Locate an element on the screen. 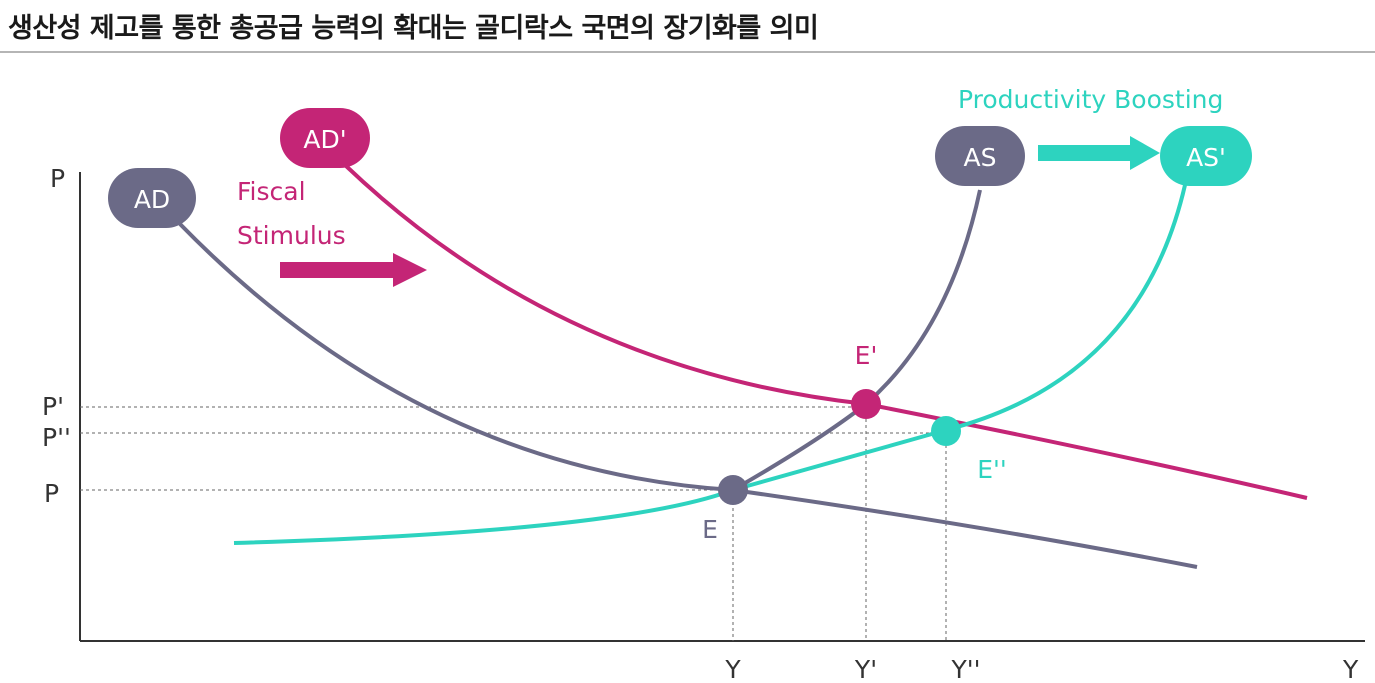 This screenshot has width=1375, height=683. ad-label-pill: AD is located at coordinates (152, 198).